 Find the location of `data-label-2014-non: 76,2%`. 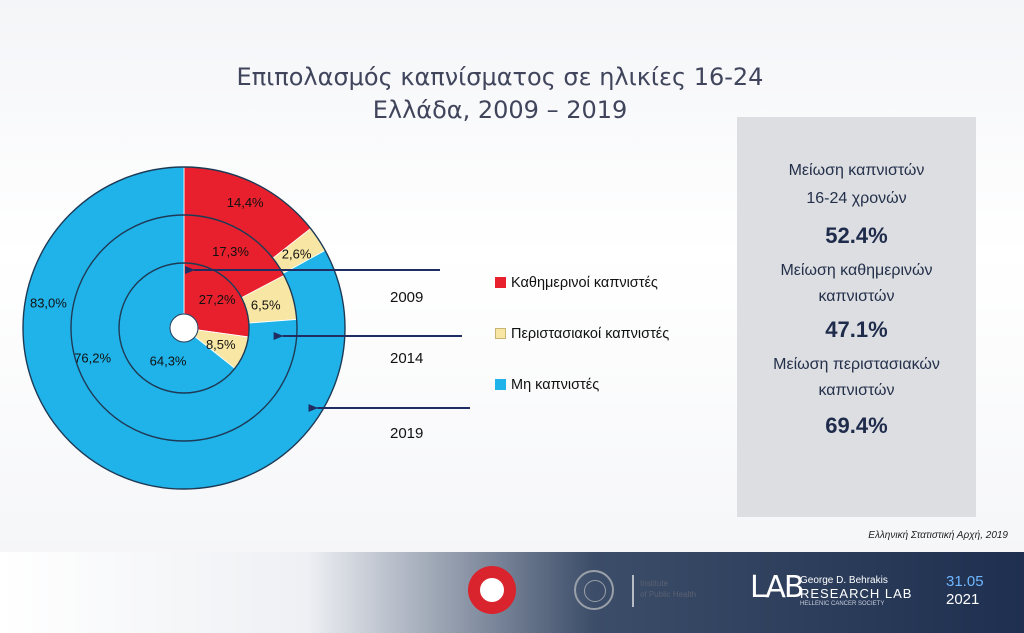

data-label-2014-non: 76,2% is located at coordinates (92, 358).